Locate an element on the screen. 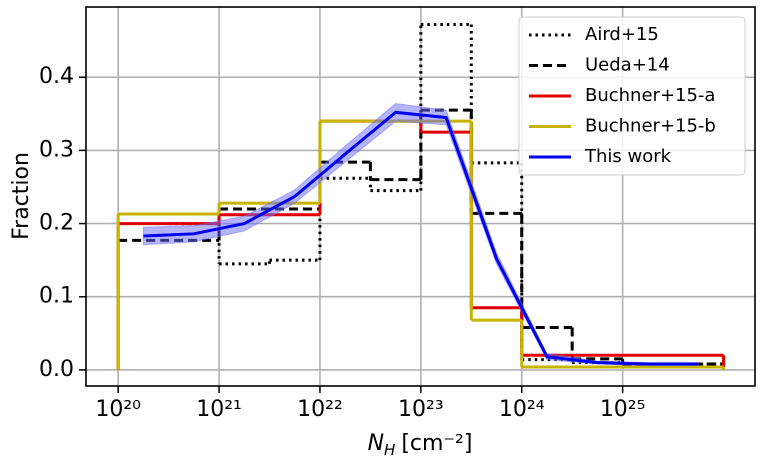  x-axis-label: NH [cm⁻²] is located at coordinates (420, 445).